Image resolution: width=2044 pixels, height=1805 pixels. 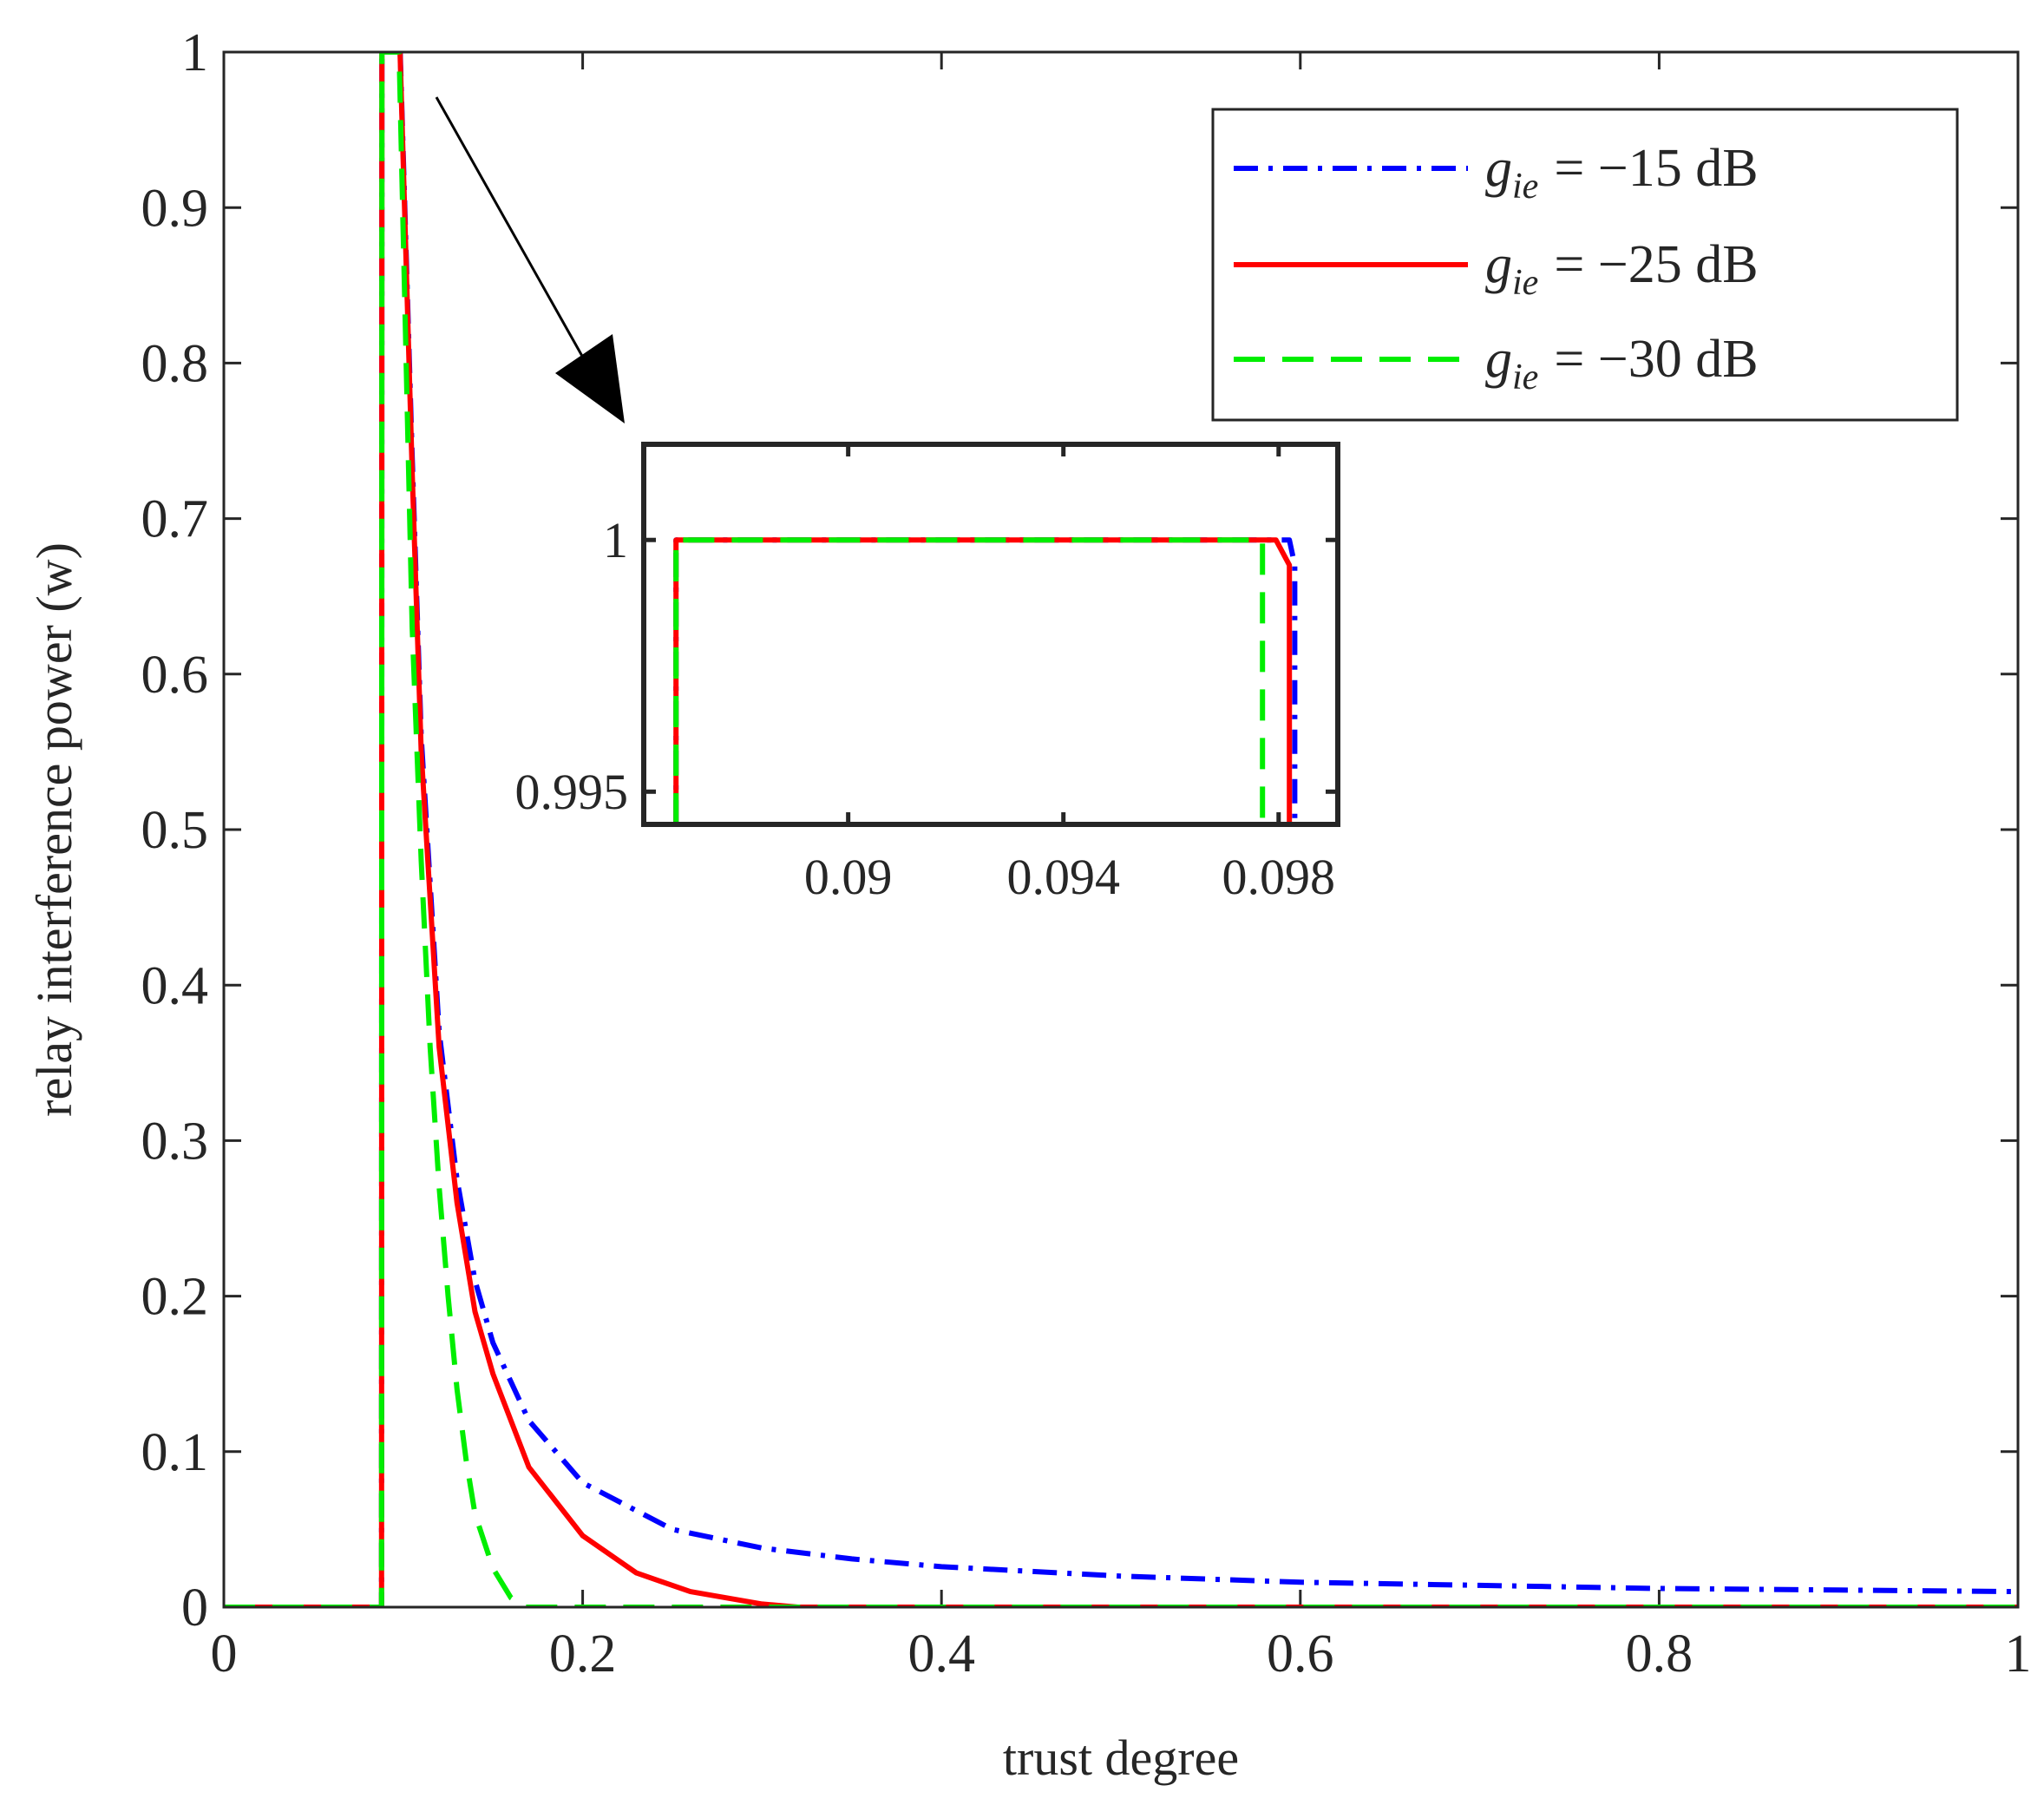 What do you see at coordinates (175, 1298) in the screenshot?
I see `y-tick-label: 0.2` at bounding box center [175, 1298].